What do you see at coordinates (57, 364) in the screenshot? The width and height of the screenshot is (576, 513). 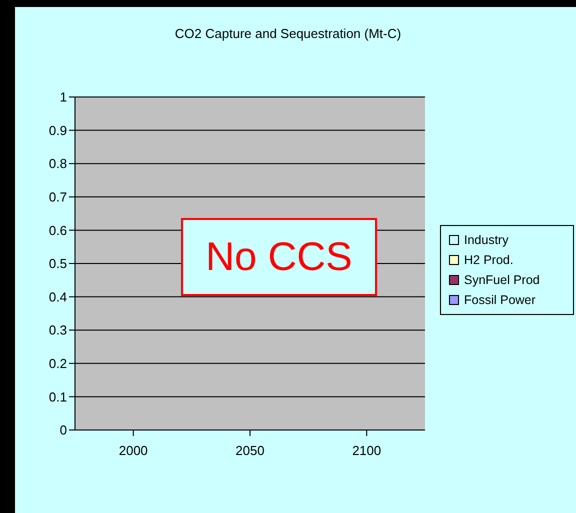 I see `y-tick-label: 0.2` at bounding box center [57, 364].